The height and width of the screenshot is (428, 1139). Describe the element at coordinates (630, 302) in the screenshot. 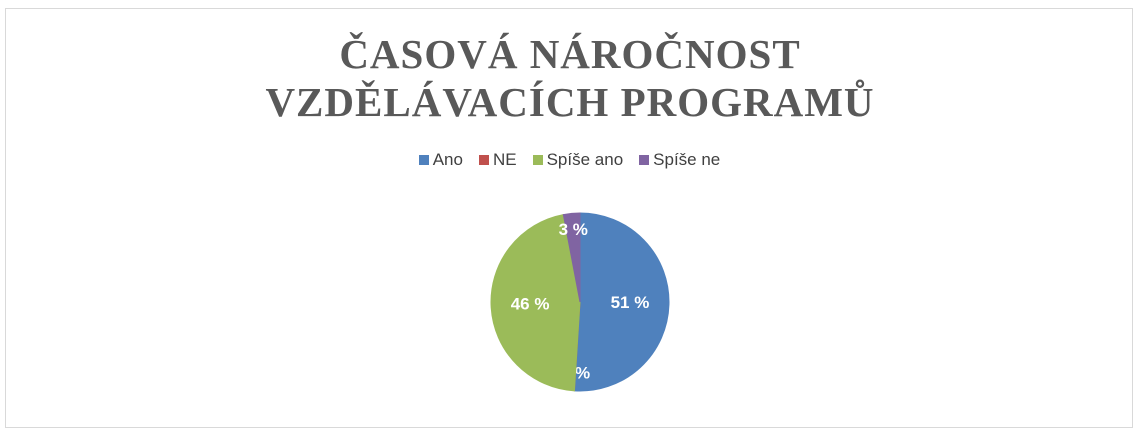

I see `data-label: 51 %` at that location.